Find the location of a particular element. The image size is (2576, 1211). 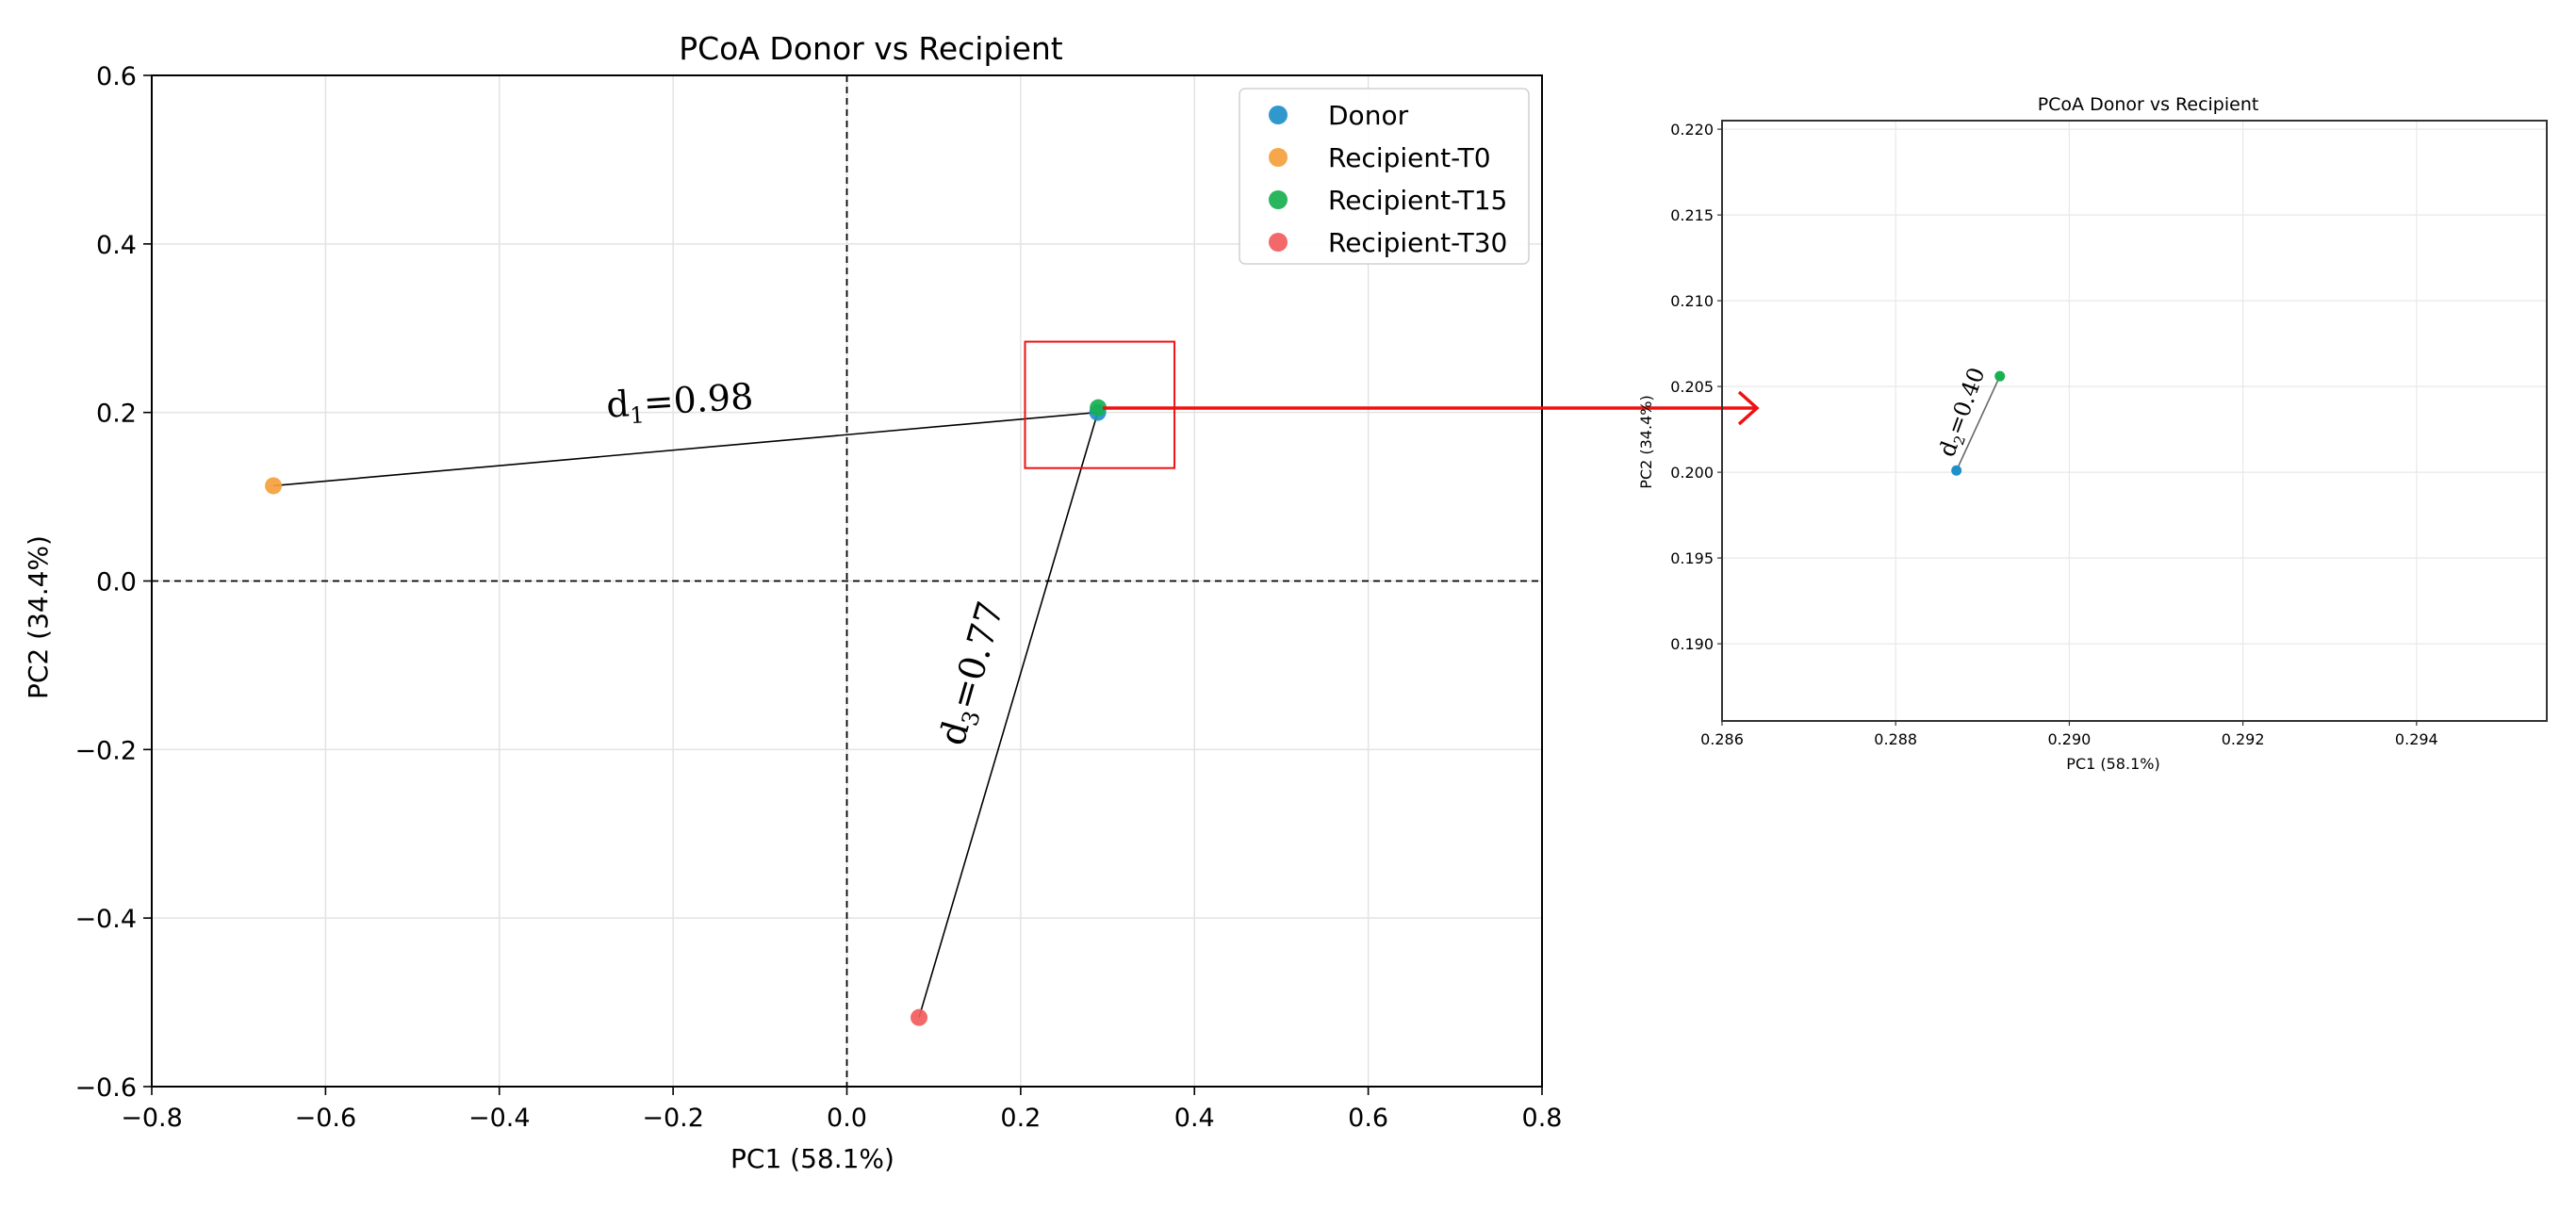

main-x-tick-label: −0.8 is located at coordinates (152, 1118).